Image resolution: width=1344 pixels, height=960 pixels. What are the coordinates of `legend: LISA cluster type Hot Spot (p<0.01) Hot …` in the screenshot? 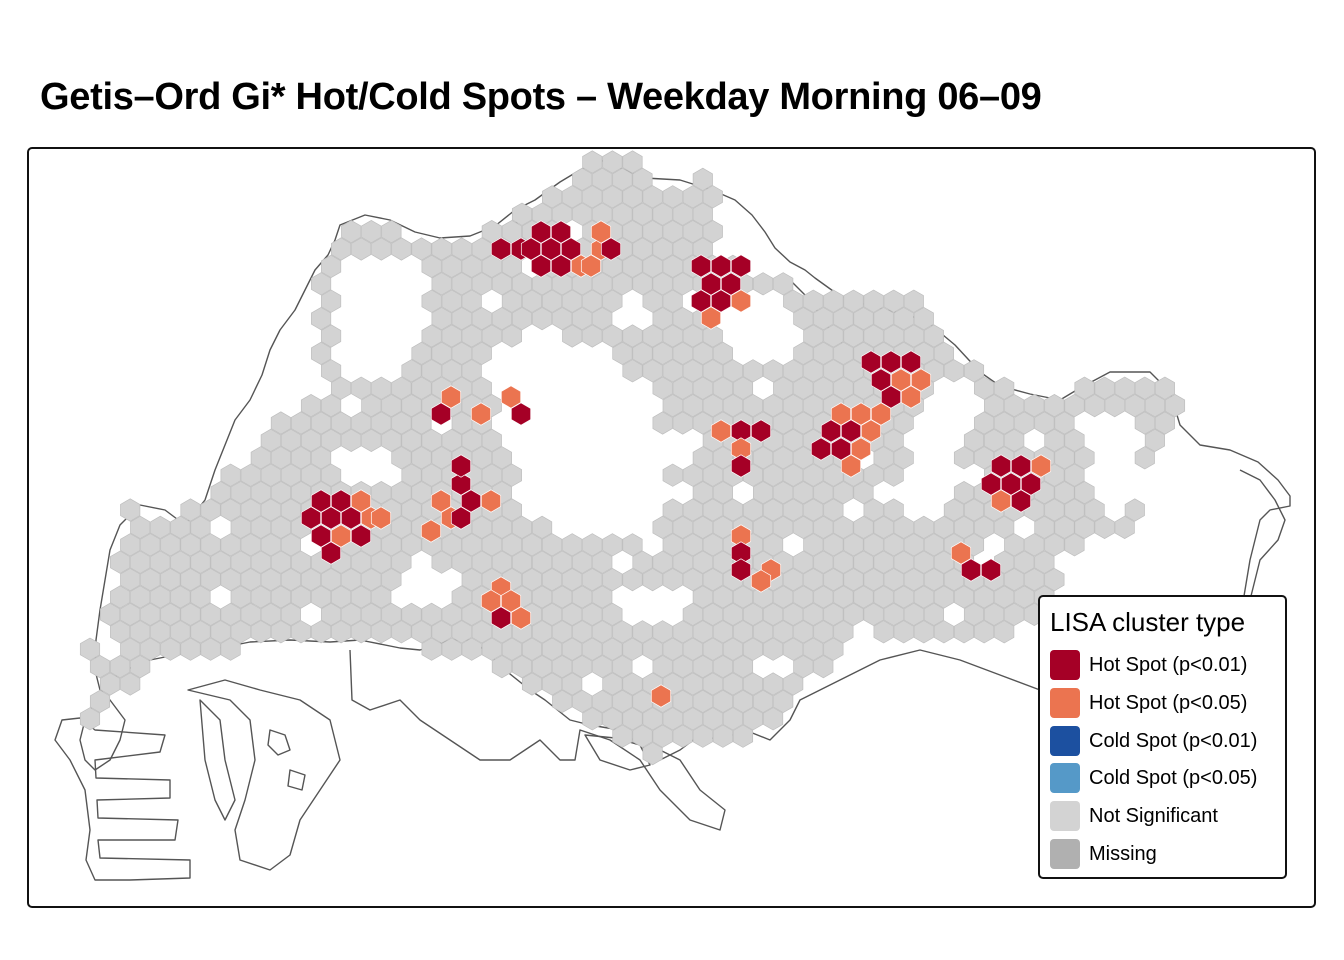 It's located at (1162, 737).